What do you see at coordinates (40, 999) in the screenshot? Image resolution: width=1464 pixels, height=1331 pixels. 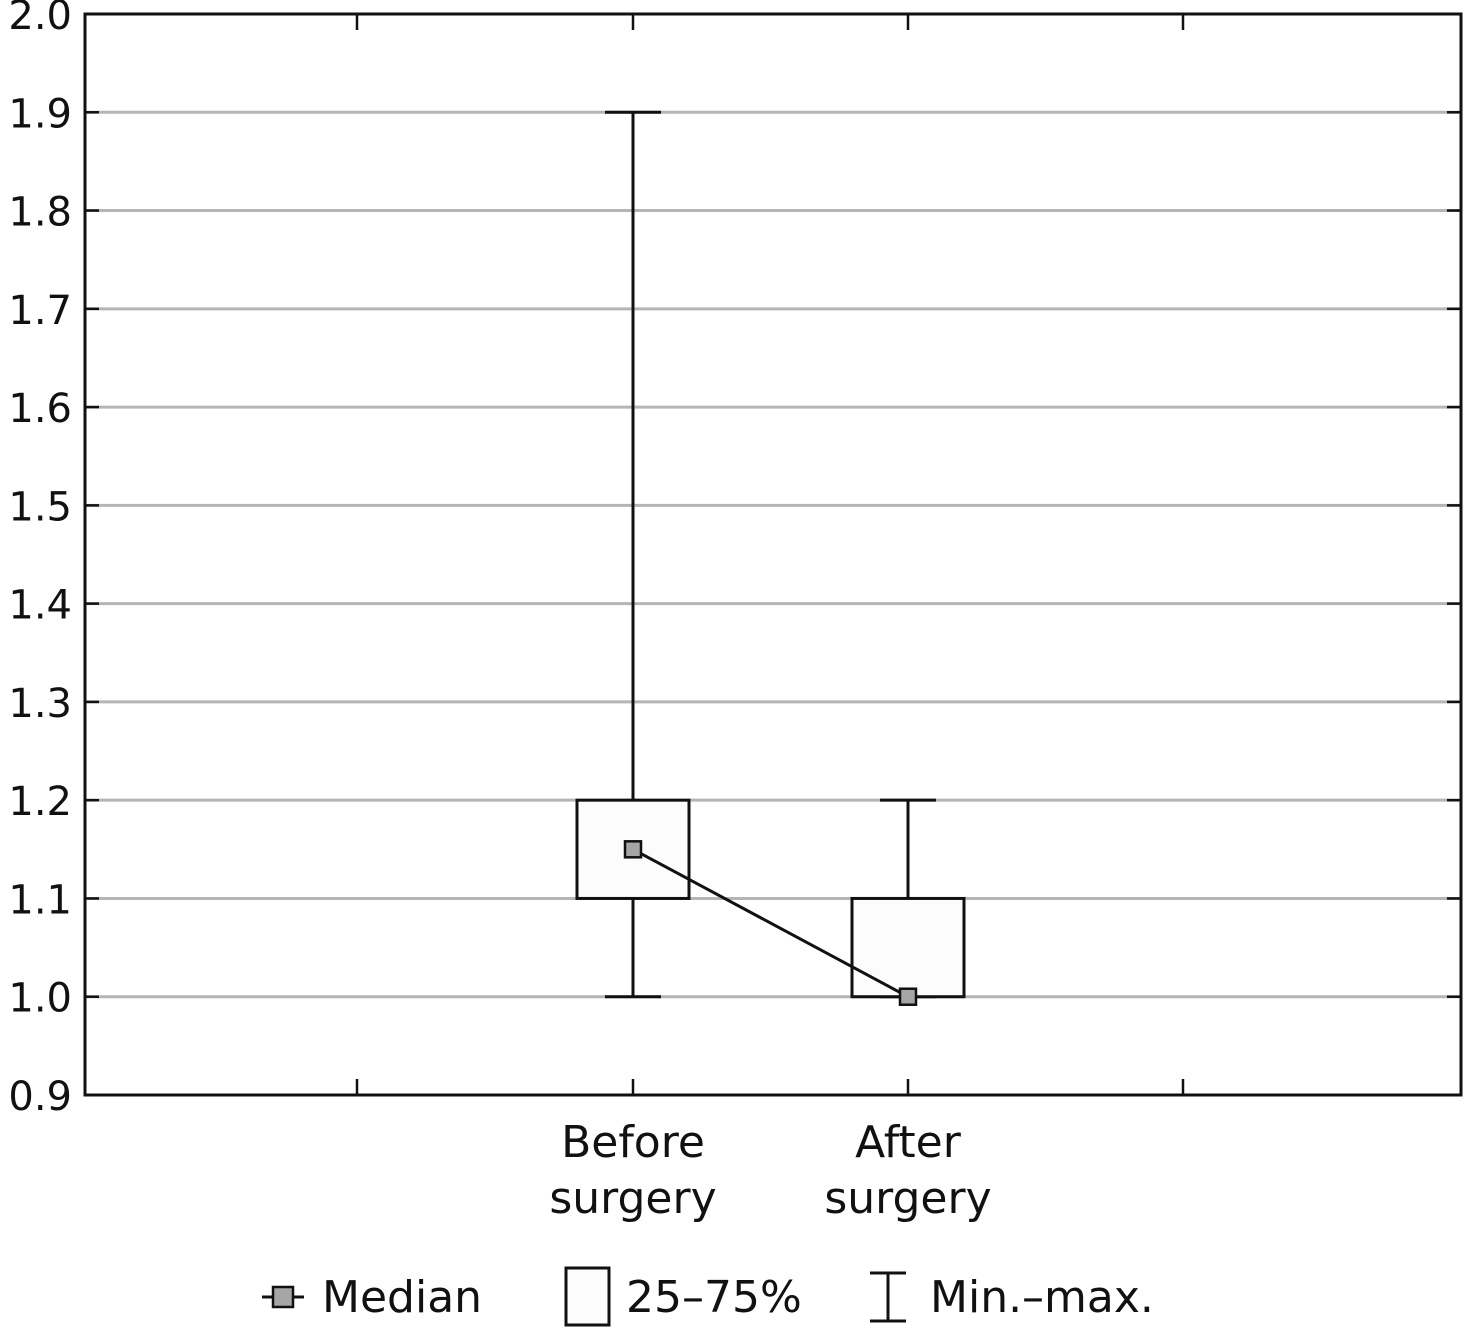 I see `y-tick-label: 1.0` at bounding box center [40, 999].